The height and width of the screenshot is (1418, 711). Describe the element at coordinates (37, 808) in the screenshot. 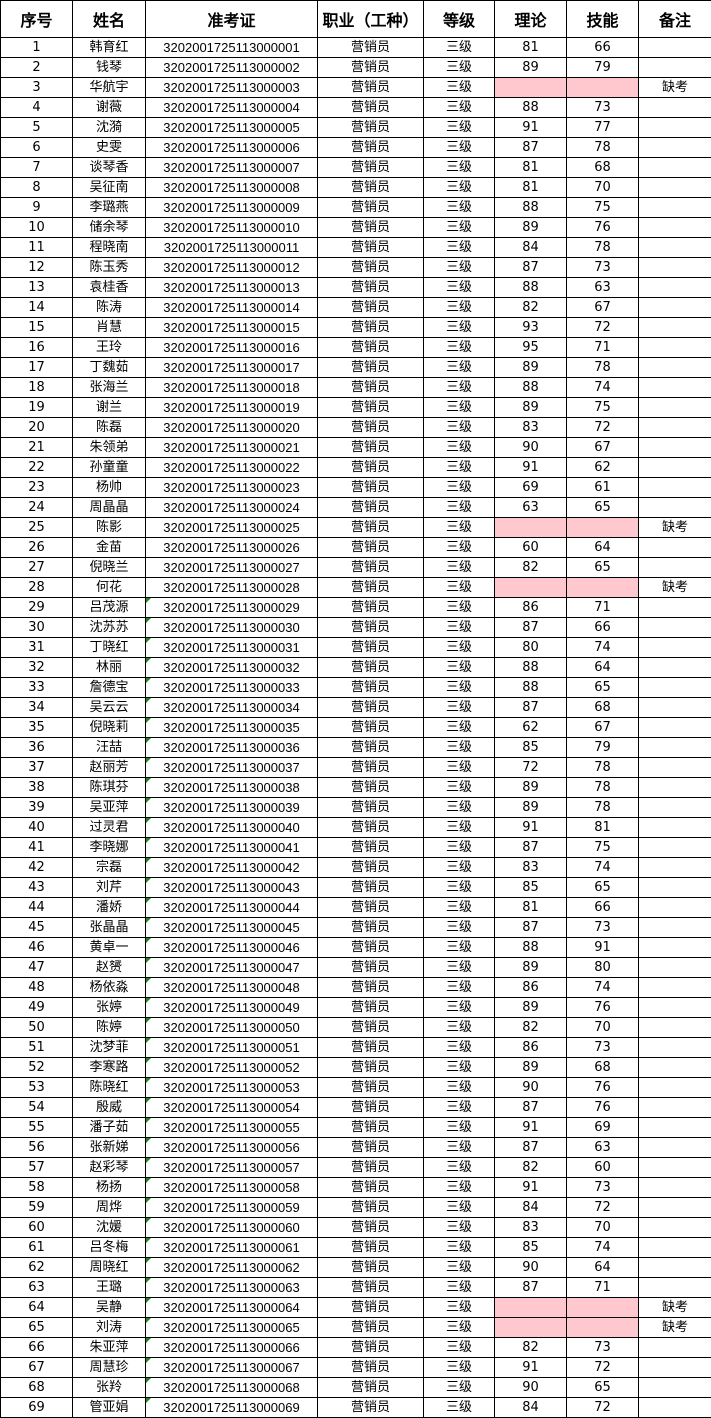

I see `seq-cell: 39` at that location.